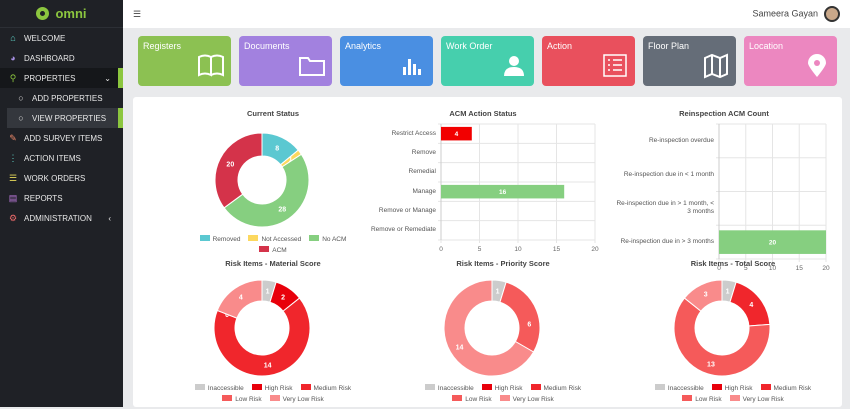 This screenshot has width=850, height=409. What do you see at coordinates (61, 14) in the screenshot?
I see `logo: omni` at bounding box center [61, 14].